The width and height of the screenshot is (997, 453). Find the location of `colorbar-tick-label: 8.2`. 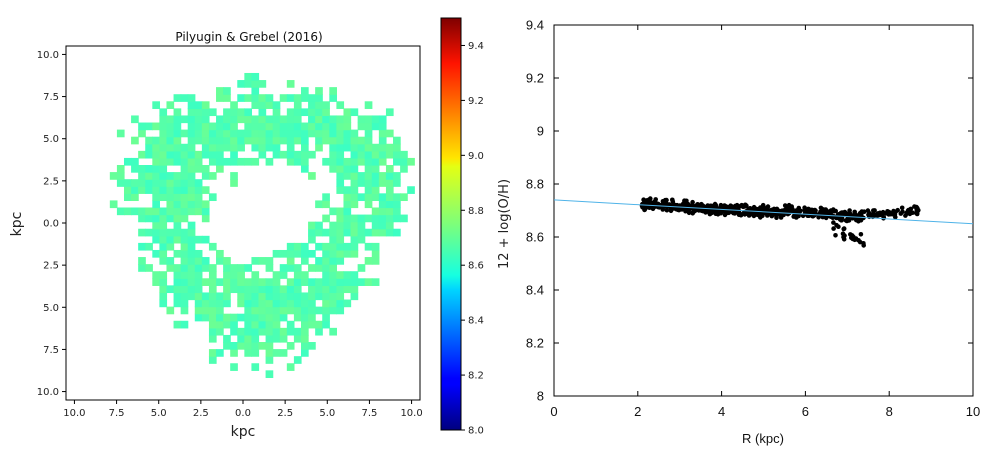

colorbar-tick-label: 8.2 is located at coordinates (476, 376).